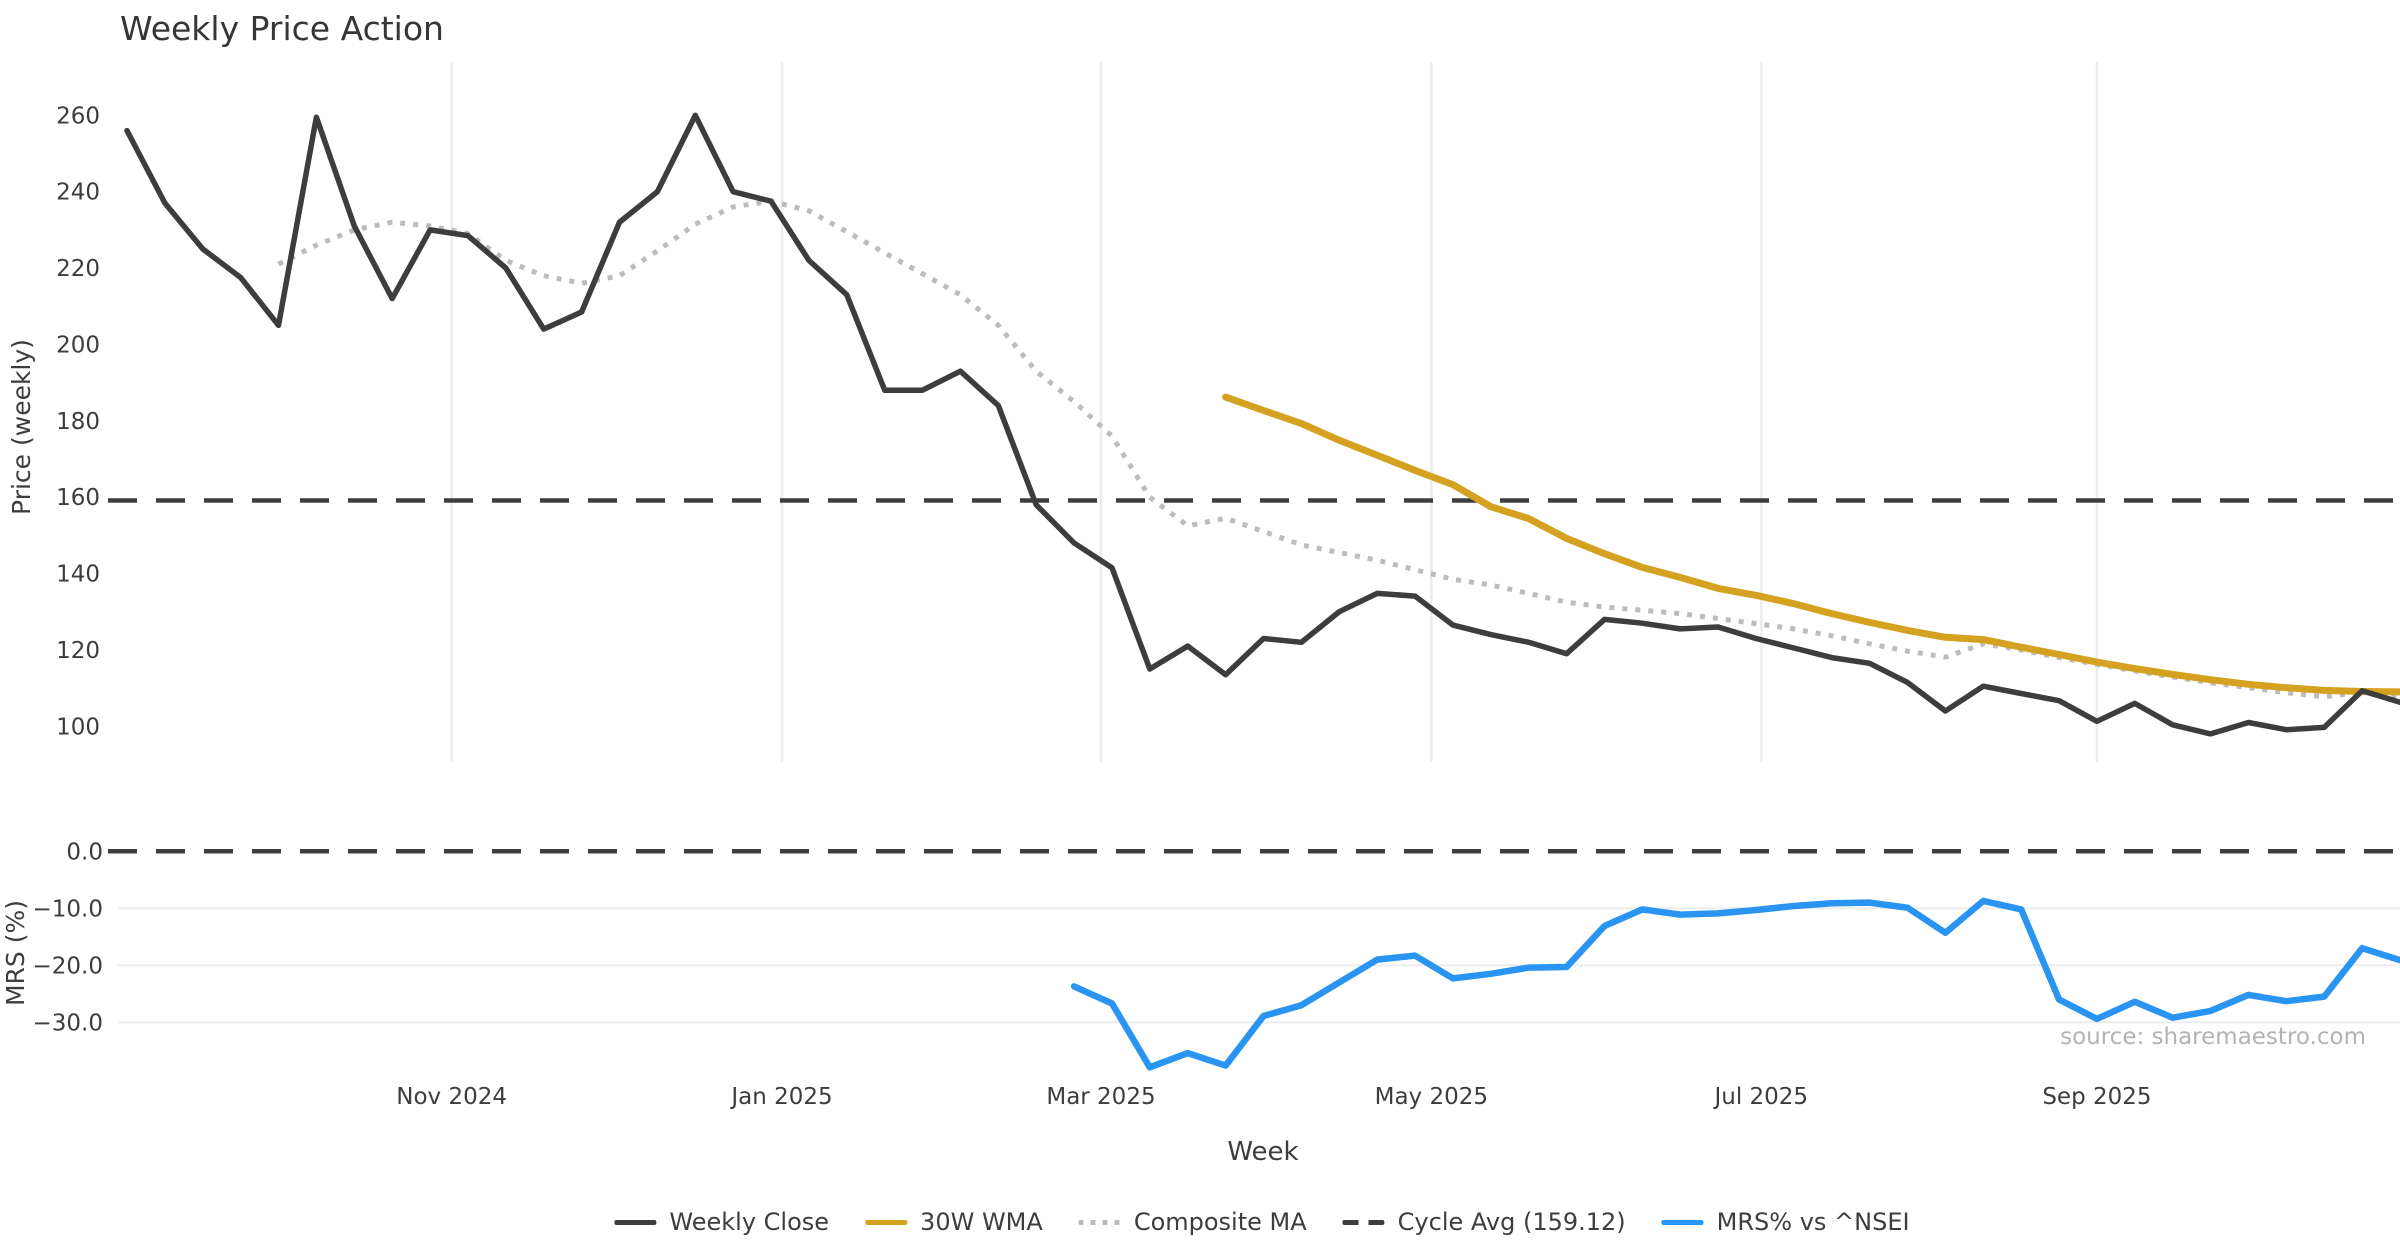  Describe the element at coordinates (1682, 1222) in the screenshot. I see `mrs-swatch-icon` at that location.